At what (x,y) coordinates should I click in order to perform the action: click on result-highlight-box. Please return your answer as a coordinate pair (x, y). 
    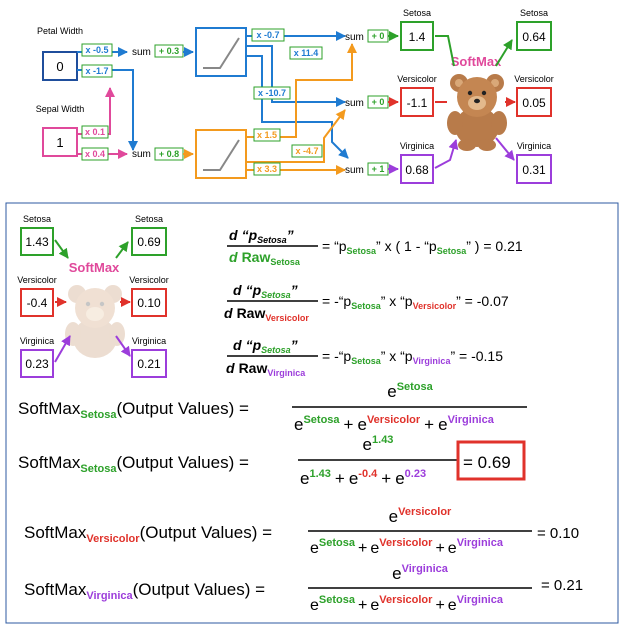
    Looking at the image, I should click on (491, 460).